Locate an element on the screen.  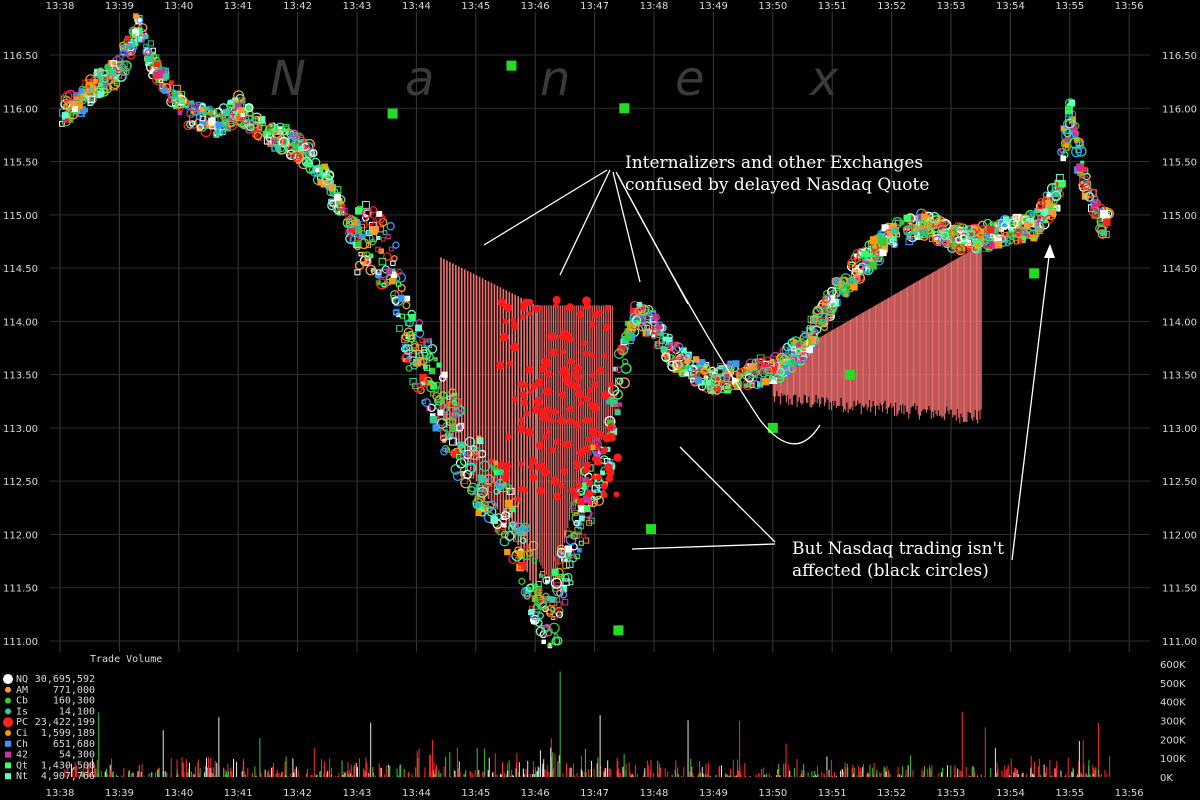
x-tick-label-top: 13:52 is located at coordinates (891, 6).